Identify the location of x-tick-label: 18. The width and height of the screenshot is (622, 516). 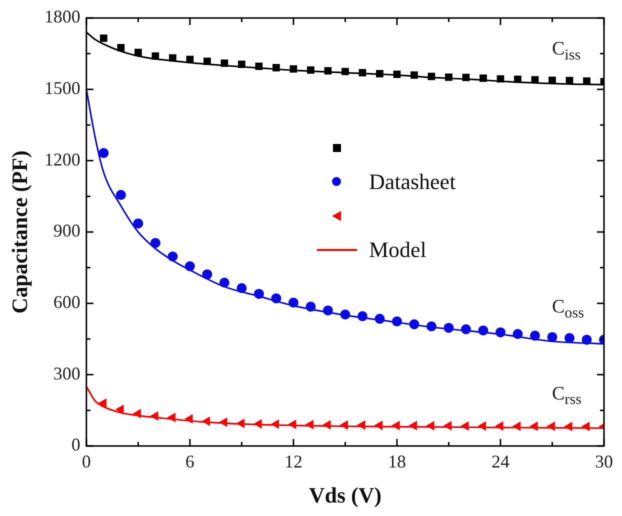
(397, 462).